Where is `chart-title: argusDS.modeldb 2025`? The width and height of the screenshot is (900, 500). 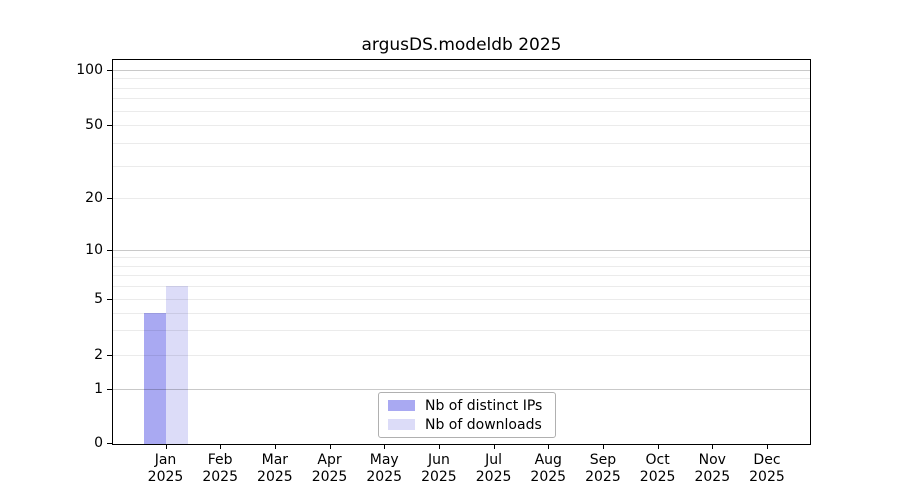
chart-title: argusDS.modeldb 2025 is located at coordinates (461, 45).